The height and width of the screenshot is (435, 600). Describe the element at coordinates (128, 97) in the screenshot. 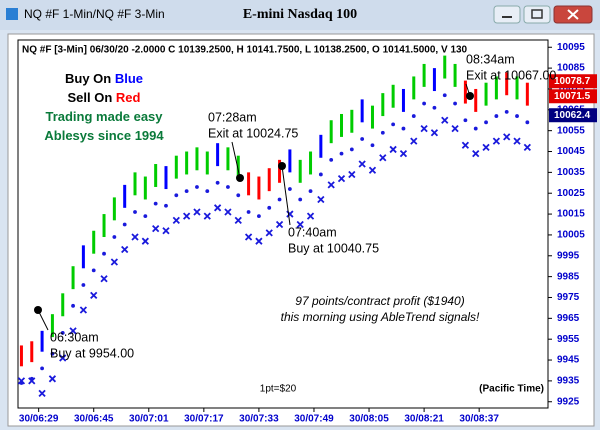

I see `legend-text: Red` at that location.